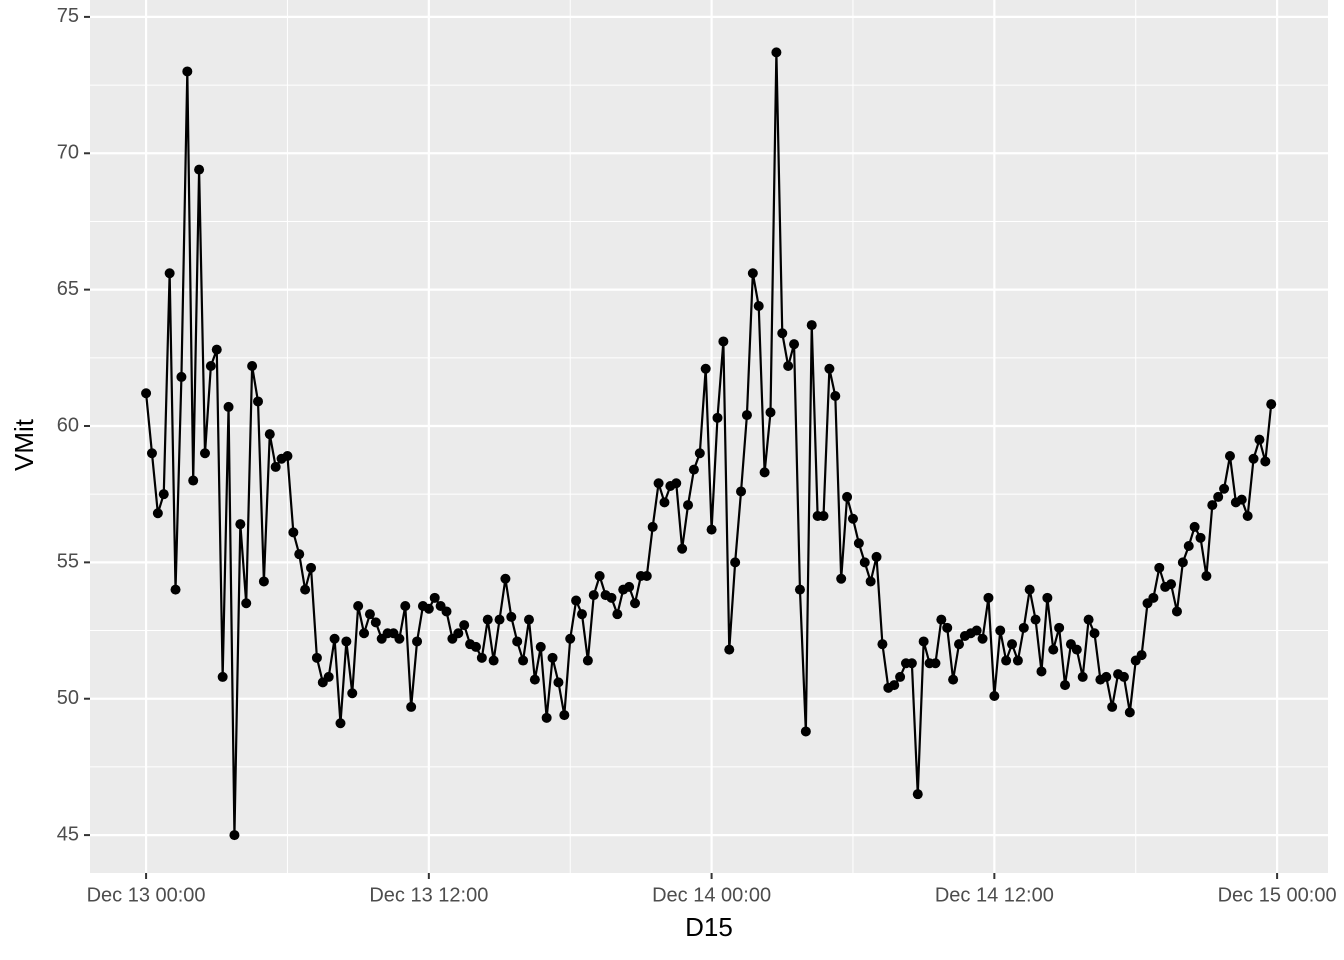 This screenshot has width=1344, height=960. What do you see at coordinates (428, 895) in the screenshot?
I see `x-tick-label: Dec 13 12:00` at bounding box center [428, 895].